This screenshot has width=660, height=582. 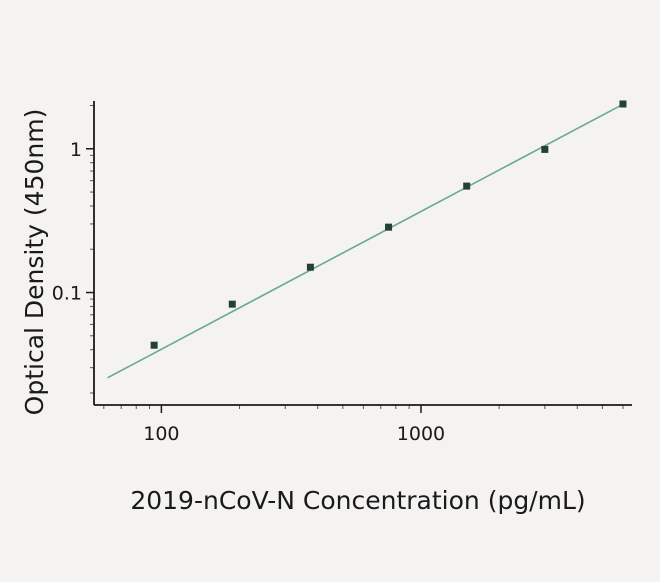 What do you see at coordinates (161, 434) in the screenshot?
I see `x-tick-label: 100` at bounding box center [161, 434].